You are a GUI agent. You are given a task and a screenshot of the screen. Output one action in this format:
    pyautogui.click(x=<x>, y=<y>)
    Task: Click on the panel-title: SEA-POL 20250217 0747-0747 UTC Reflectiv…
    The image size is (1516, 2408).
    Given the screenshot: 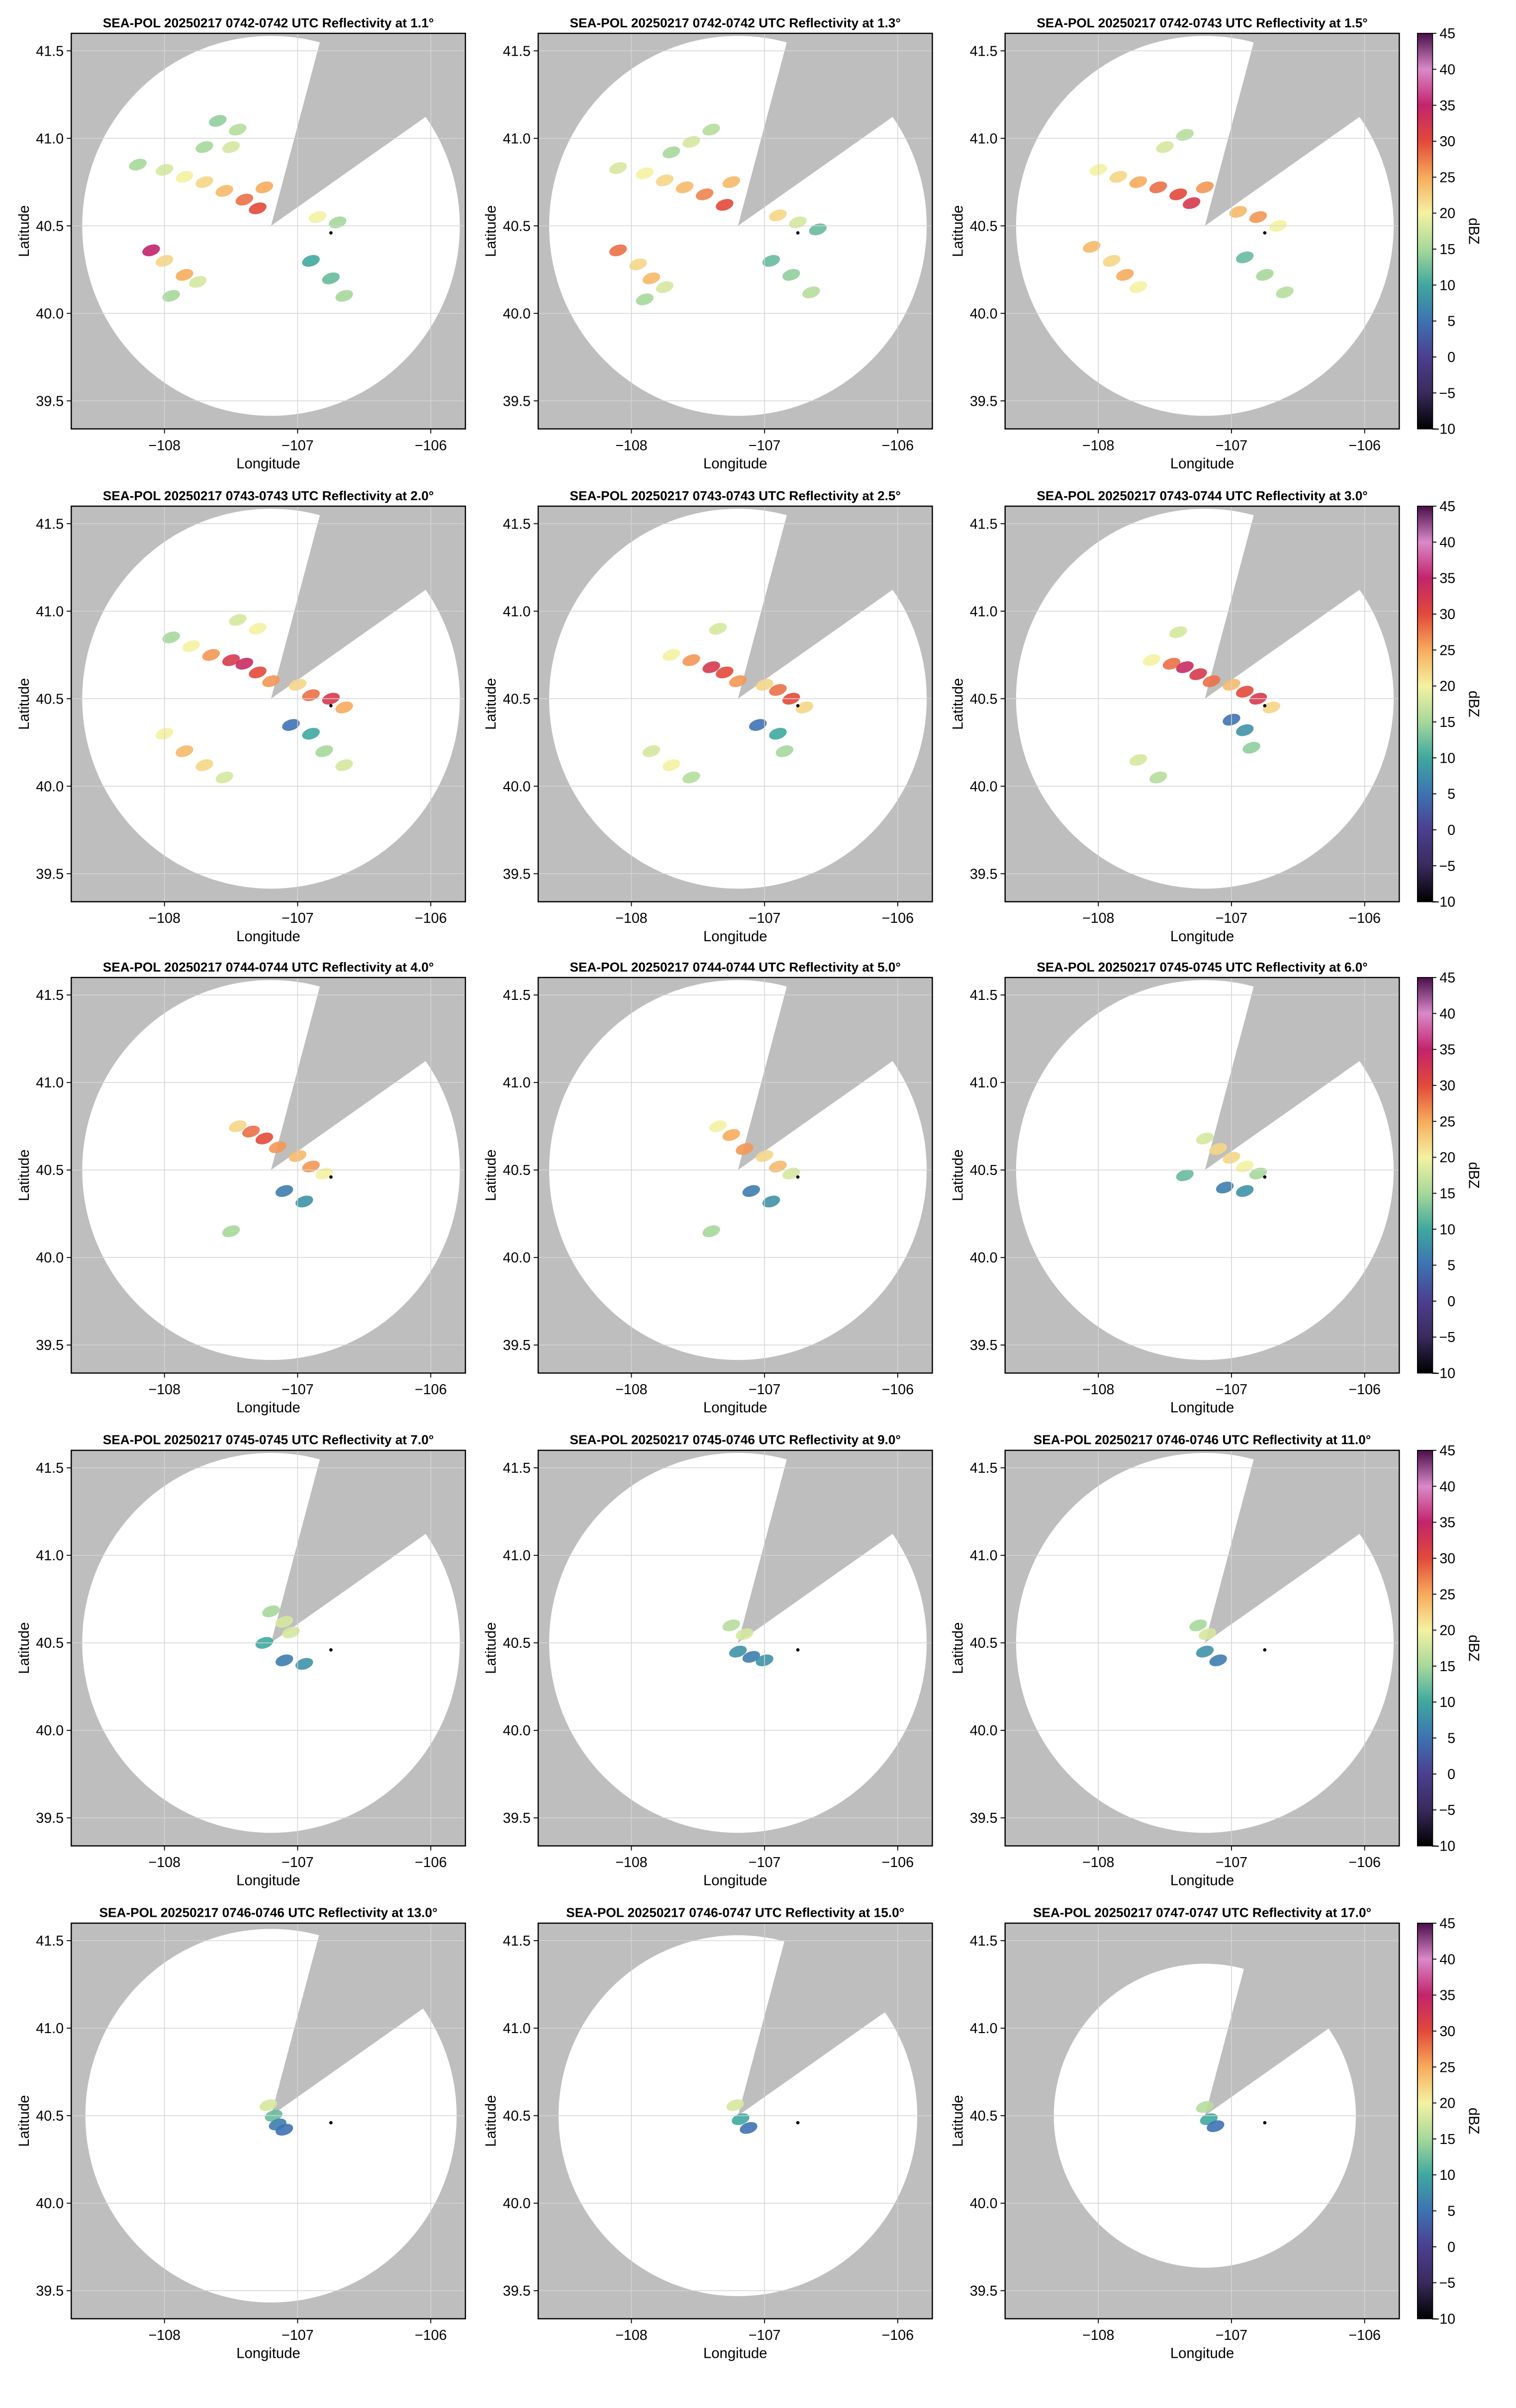 What is the action you would take?
    pyautogui.click(x=1202, y=1912)
    